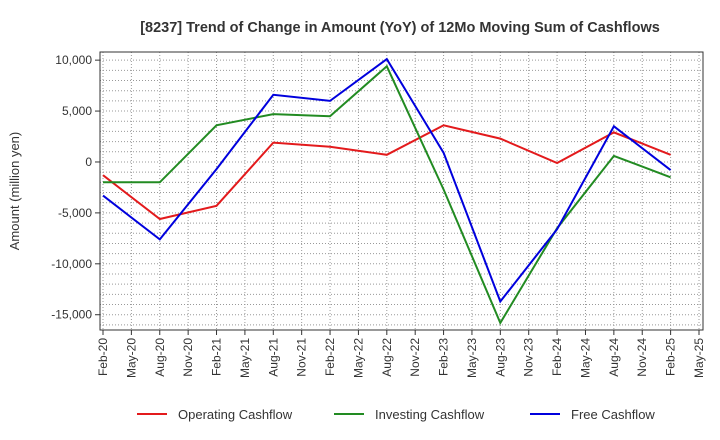 The width and height of the screenshot is (720, 440). What do you see at coordinates (642, 357) in the screenshot?
I see `x-tick-label: Nov-24` at bounding box center [642, 357].